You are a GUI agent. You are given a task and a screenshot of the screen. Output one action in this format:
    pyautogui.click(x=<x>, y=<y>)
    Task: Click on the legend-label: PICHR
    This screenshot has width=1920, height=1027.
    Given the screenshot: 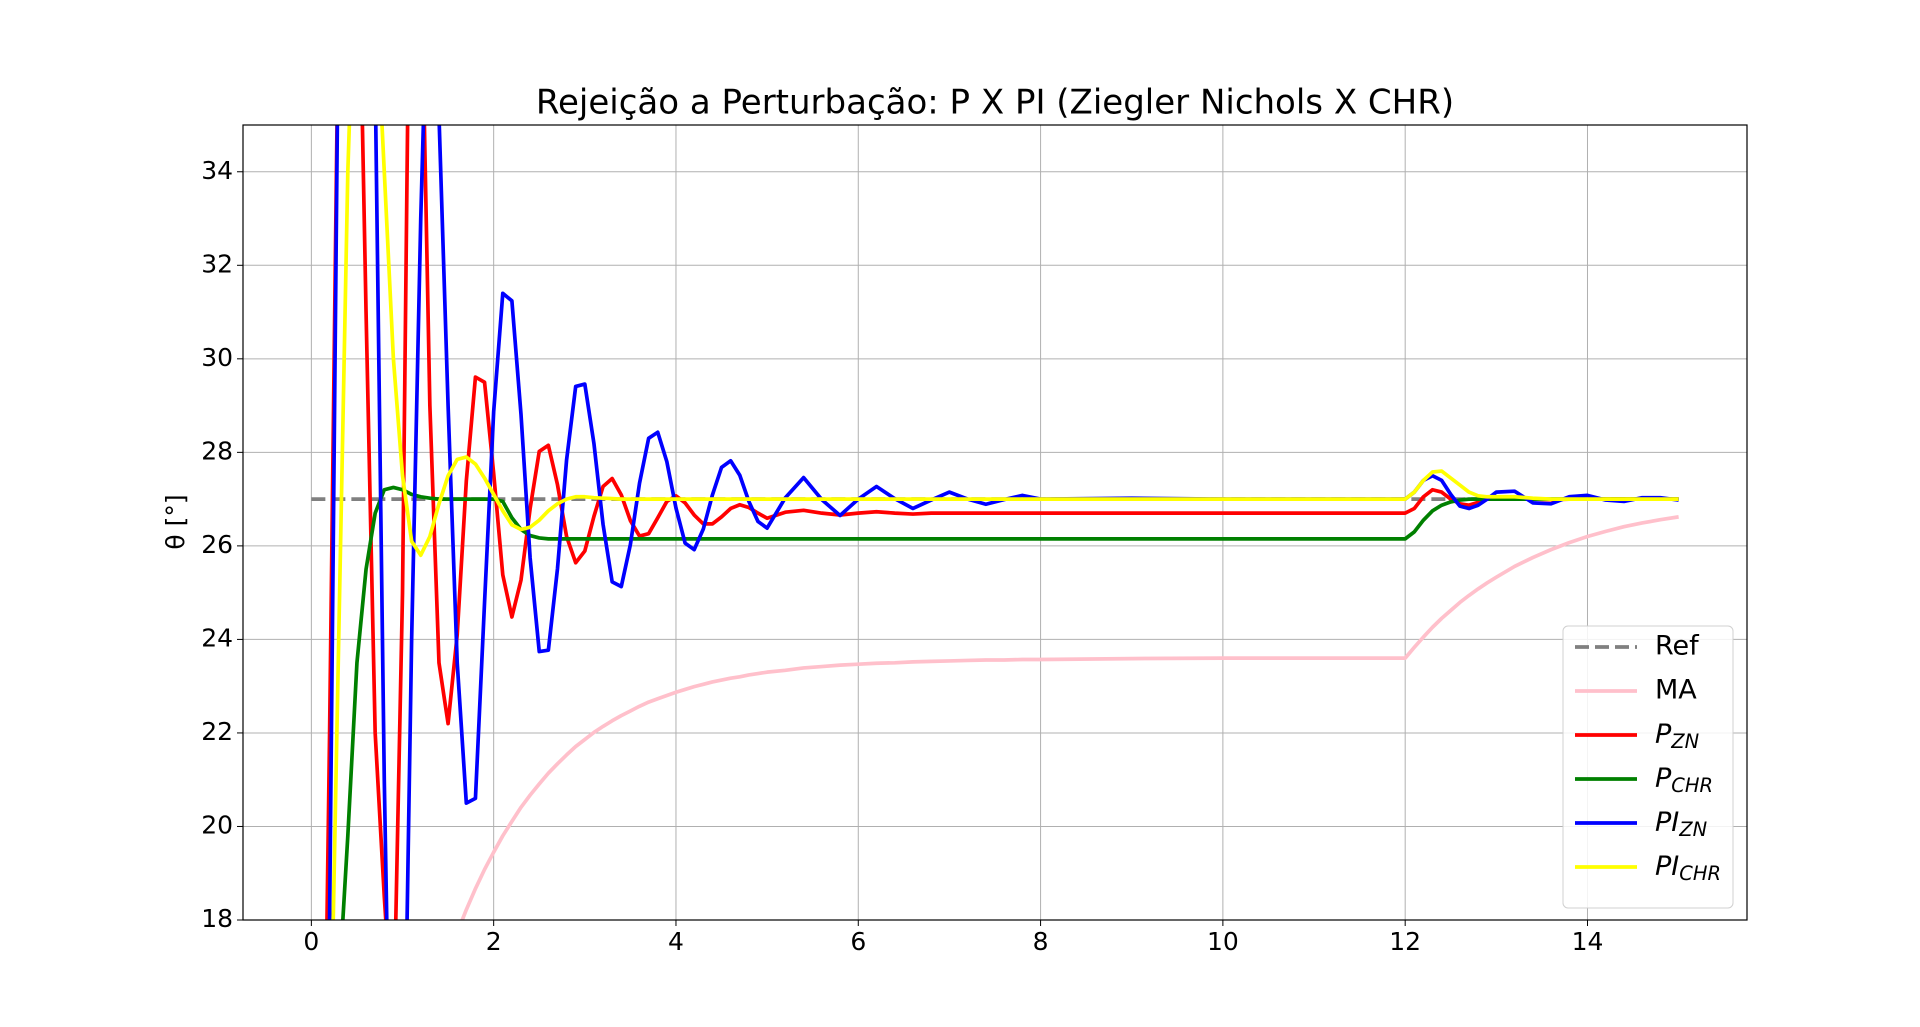 What is the action you would take?
    pyautogui.click(x=1688, y=868)
    